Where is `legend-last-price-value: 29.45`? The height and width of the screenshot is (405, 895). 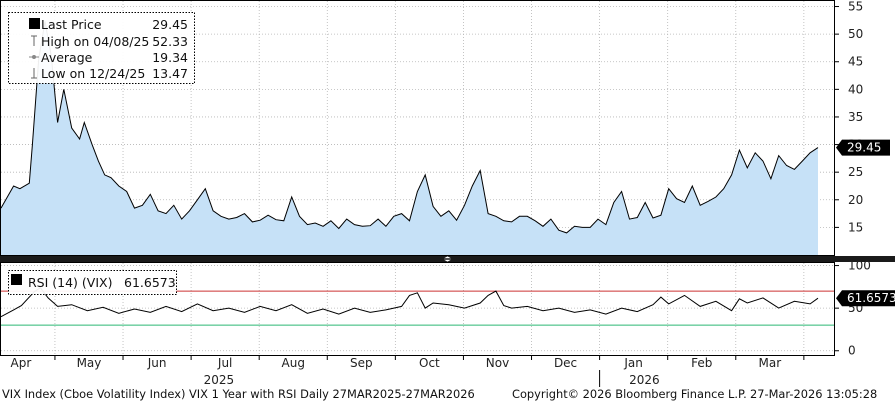
legend-last-price-value: 29.45 is located at coordinates (170, 24).